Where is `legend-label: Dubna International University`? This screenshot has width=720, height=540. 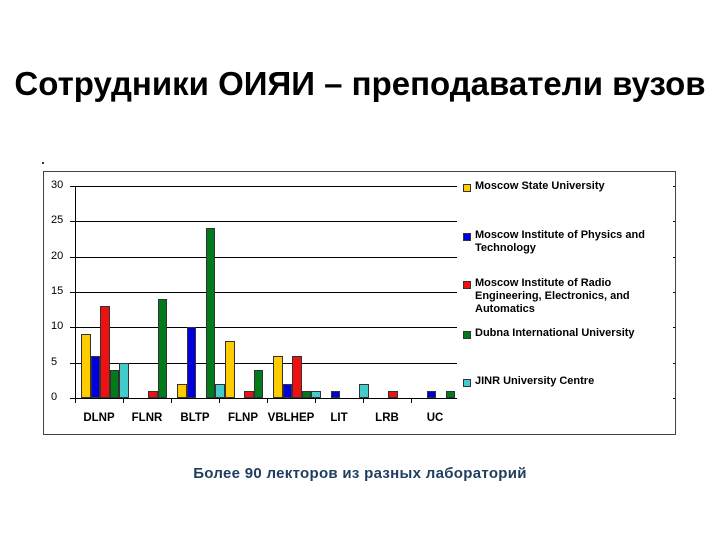 legend-label: Dubna International University is located at coordinates (555, 333).